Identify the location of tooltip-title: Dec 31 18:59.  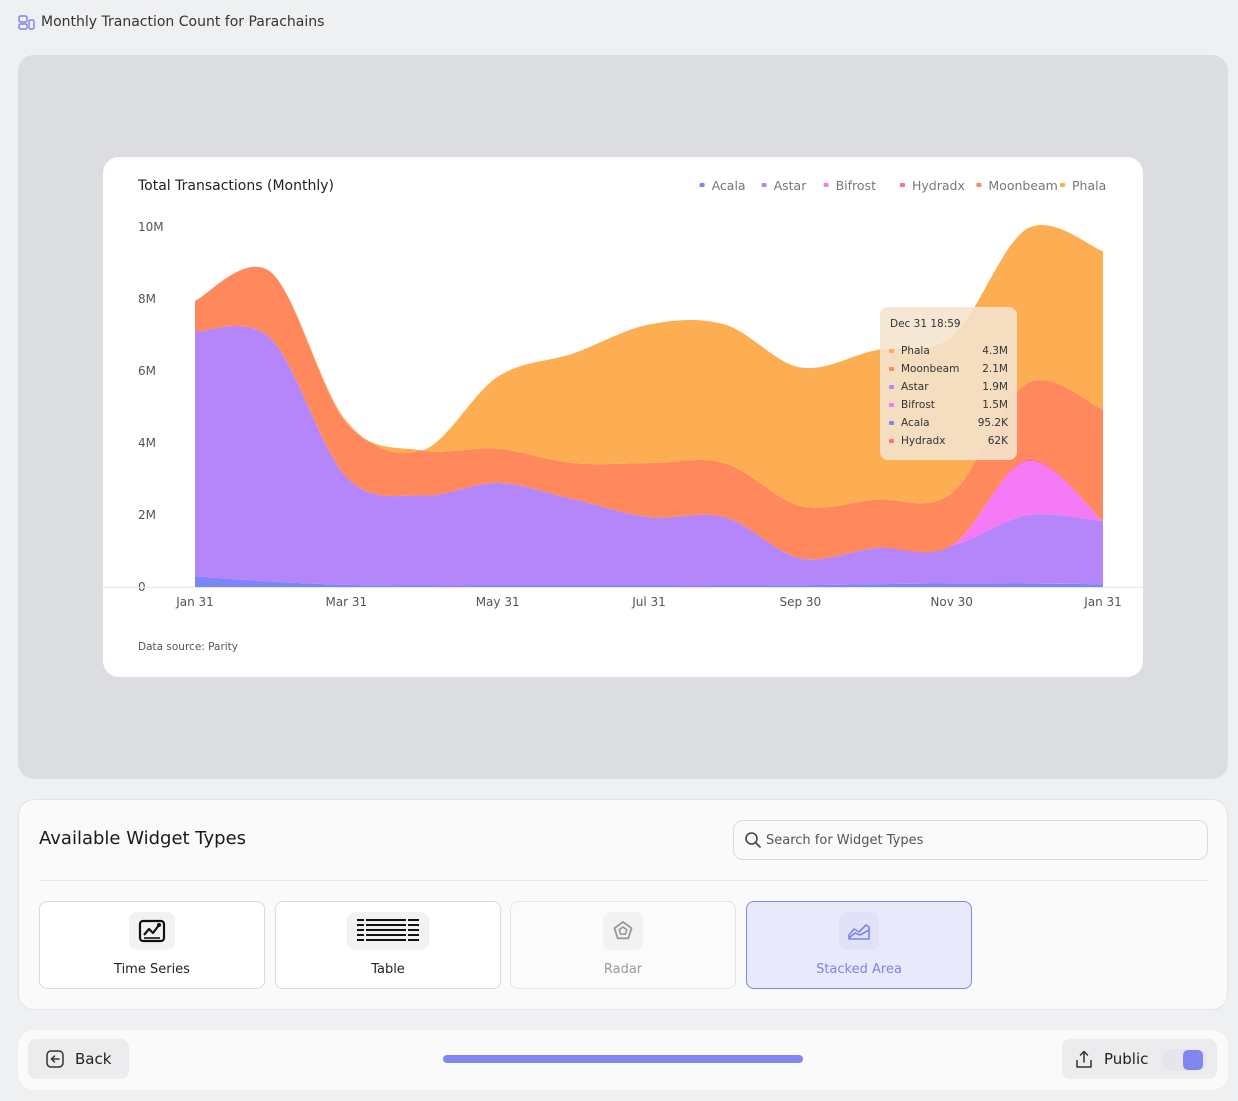
(925, 324).